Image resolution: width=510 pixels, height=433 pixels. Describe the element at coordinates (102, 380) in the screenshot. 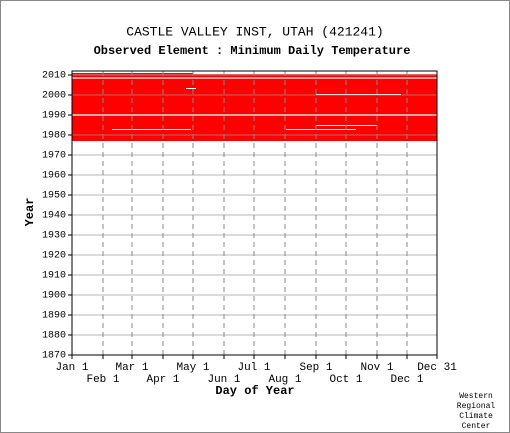

I see `x-tick-label: Feb 1` at that location.